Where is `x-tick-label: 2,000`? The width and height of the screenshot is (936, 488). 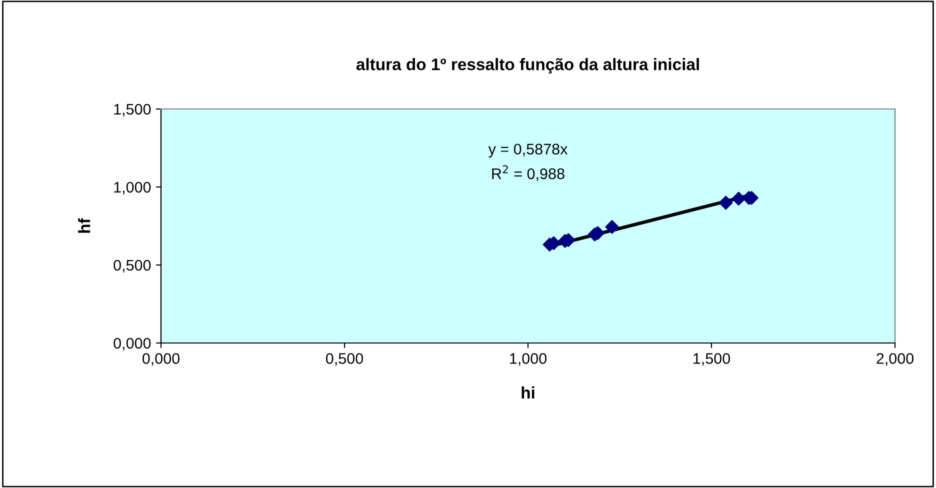 x-tick-label: 2,000 is located at coordinates (895, 359).